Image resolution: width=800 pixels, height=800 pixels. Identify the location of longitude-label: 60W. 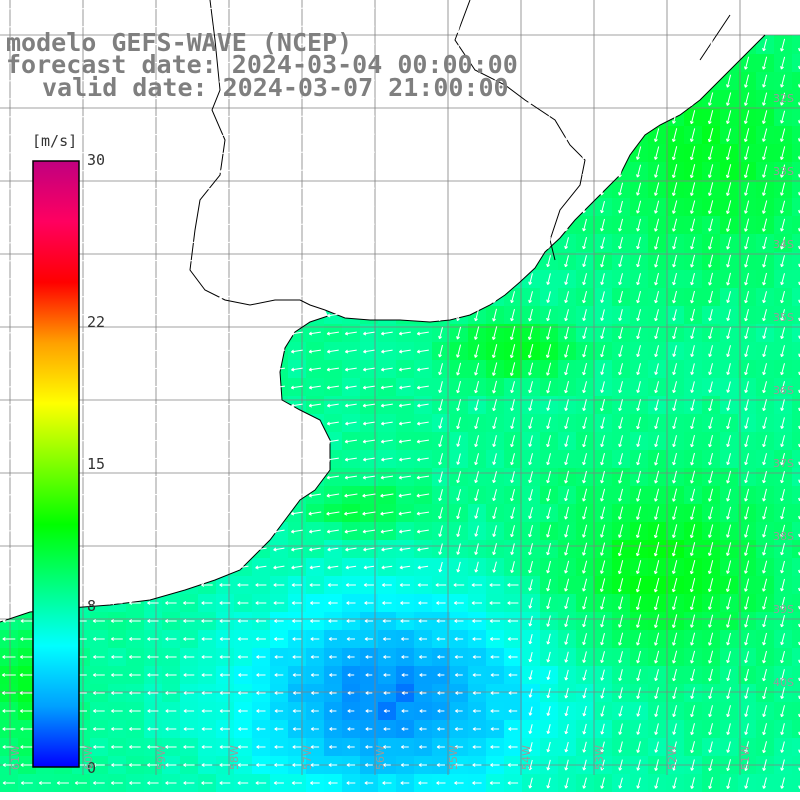
(88, 757).